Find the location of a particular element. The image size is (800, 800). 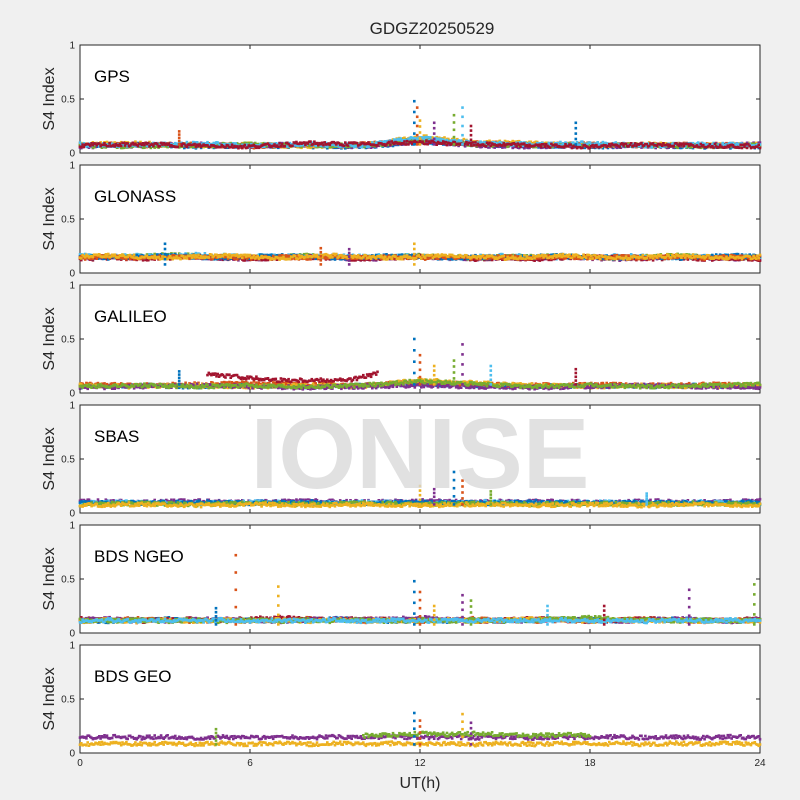

figure-title: GDGZ20250529 is located at coordinates (432, 28).